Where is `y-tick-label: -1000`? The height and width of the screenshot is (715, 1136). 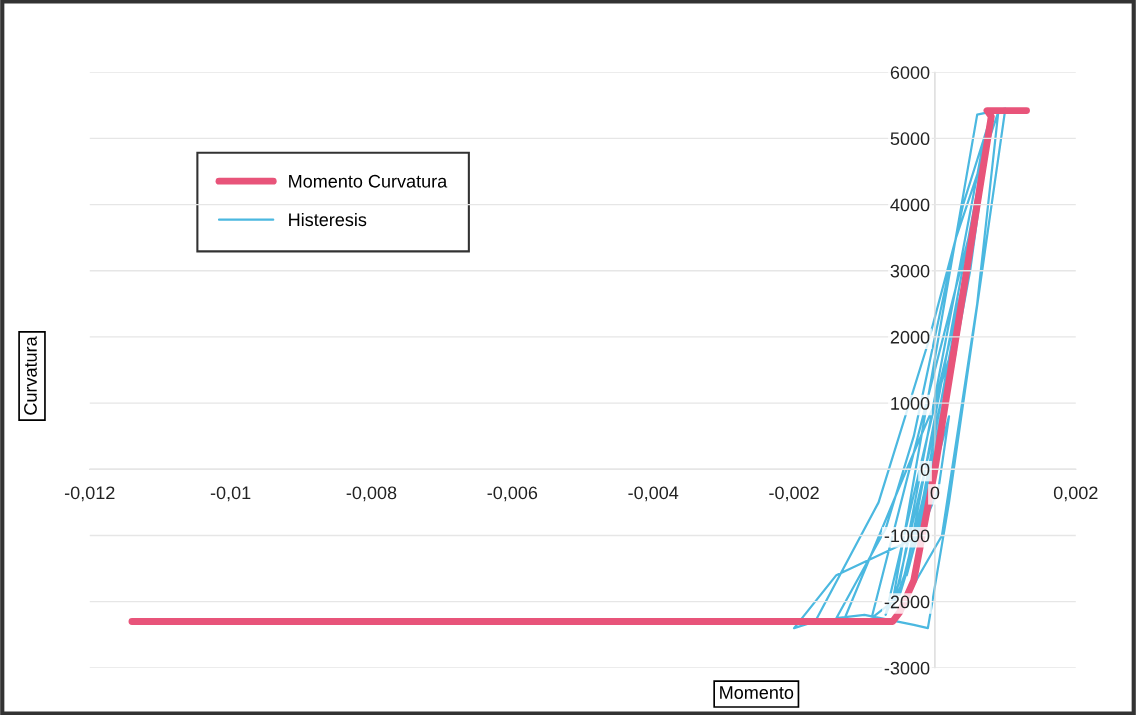 y-tick-label: -1000 is located at coordinates (907, 536).